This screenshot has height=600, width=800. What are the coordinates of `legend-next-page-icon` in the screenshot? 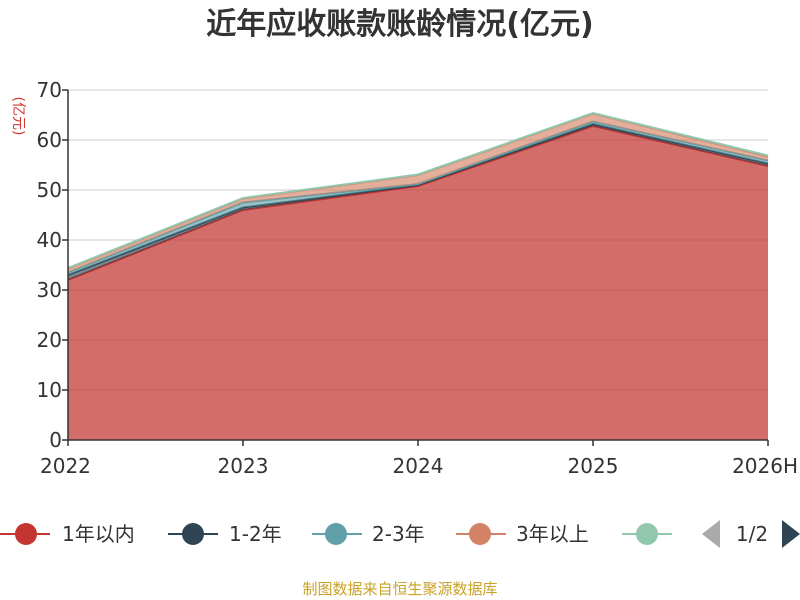 It's located at (791, 534).